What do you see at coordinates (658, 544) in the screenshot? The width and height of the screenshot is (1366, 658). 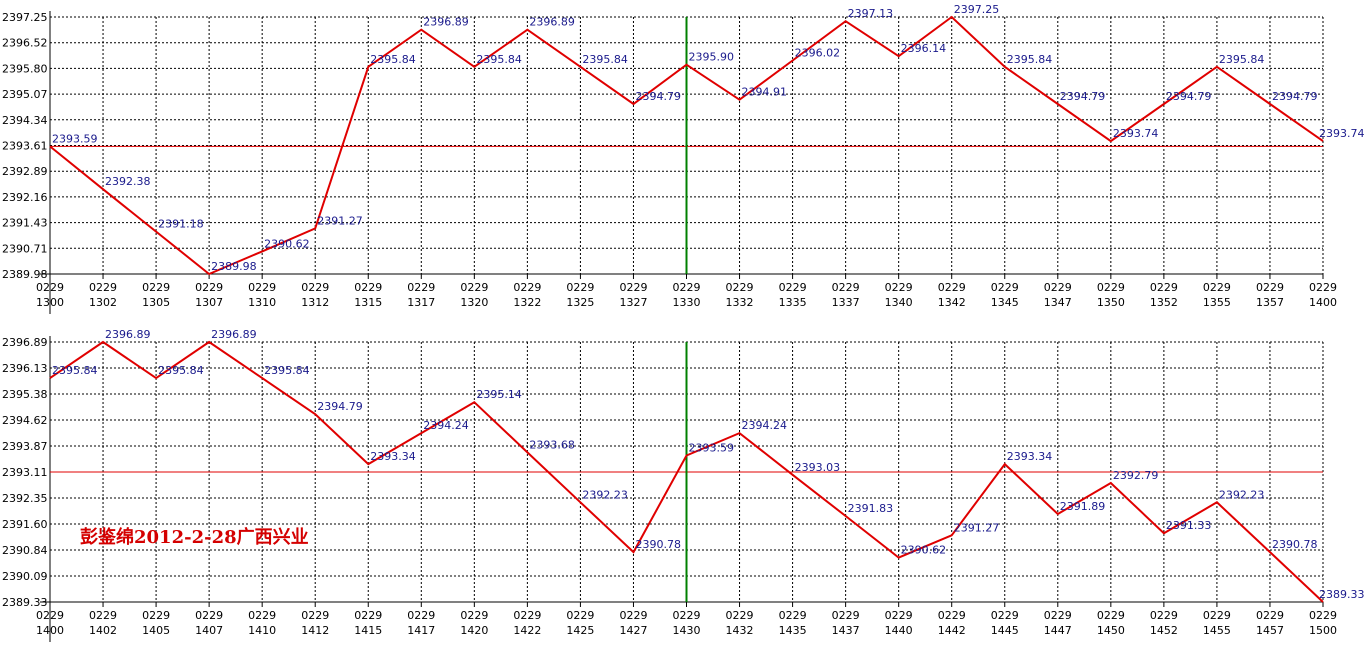 I see `data-point-label: 2390.78` at bounding box center [658, 544].